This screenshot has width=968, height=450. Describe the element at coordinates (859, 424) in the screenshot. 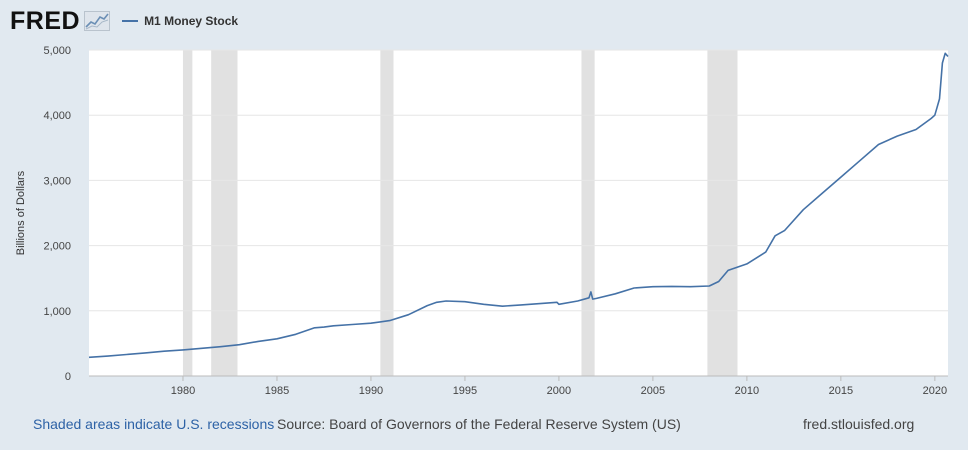

I see `site-link: fred.stlouisfed.org` at that location.